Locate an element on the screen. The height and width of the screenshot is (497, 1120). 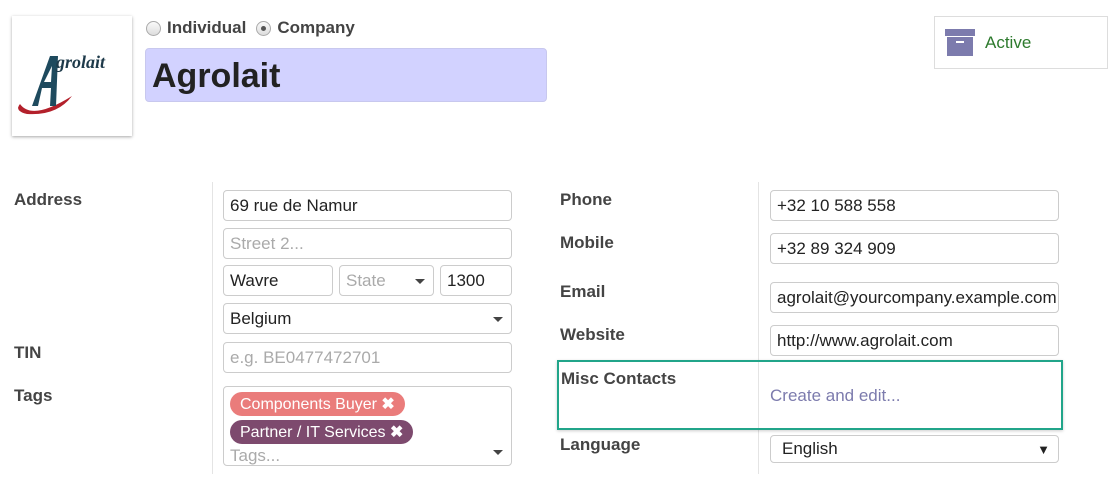
phone-input: +32 10 588 558 is located at coordinates (914, 205).